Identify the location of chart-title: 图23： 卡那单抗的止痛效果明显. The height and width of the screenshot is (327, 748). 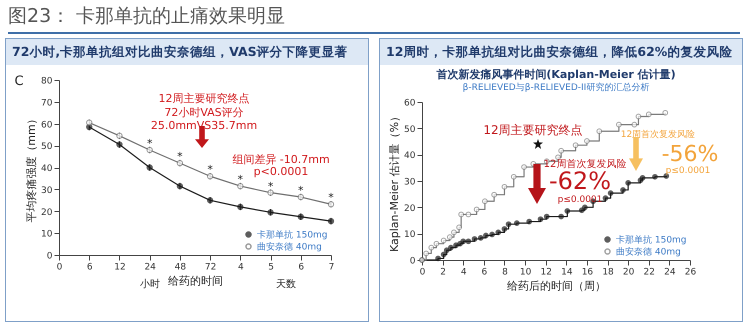
(374, 18).